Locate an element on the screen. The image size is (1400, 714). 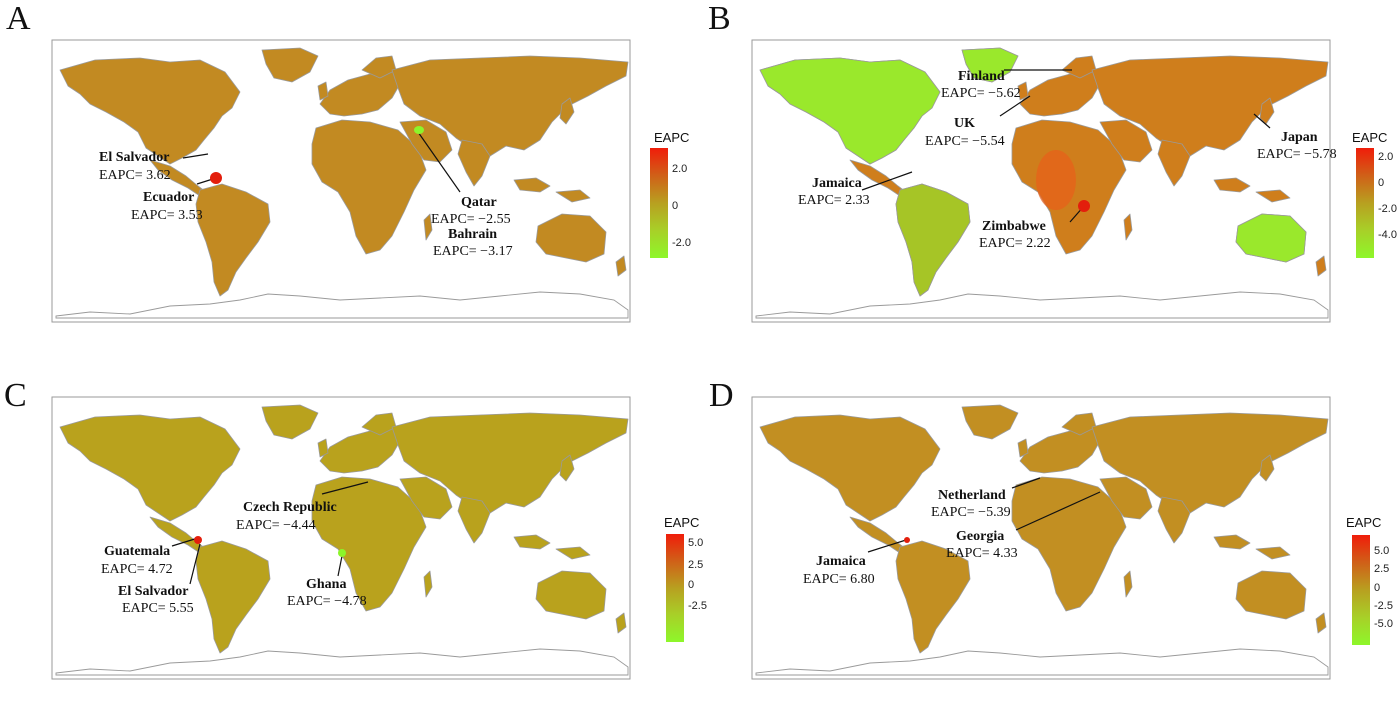
annotation-value: EAPC= −4.78 is located at coordinates (327, 601).